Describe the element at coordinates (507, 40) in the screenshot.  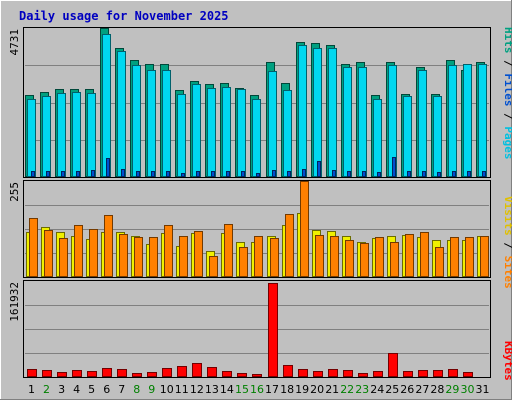
I see `legend-hits: Hits` at that location.